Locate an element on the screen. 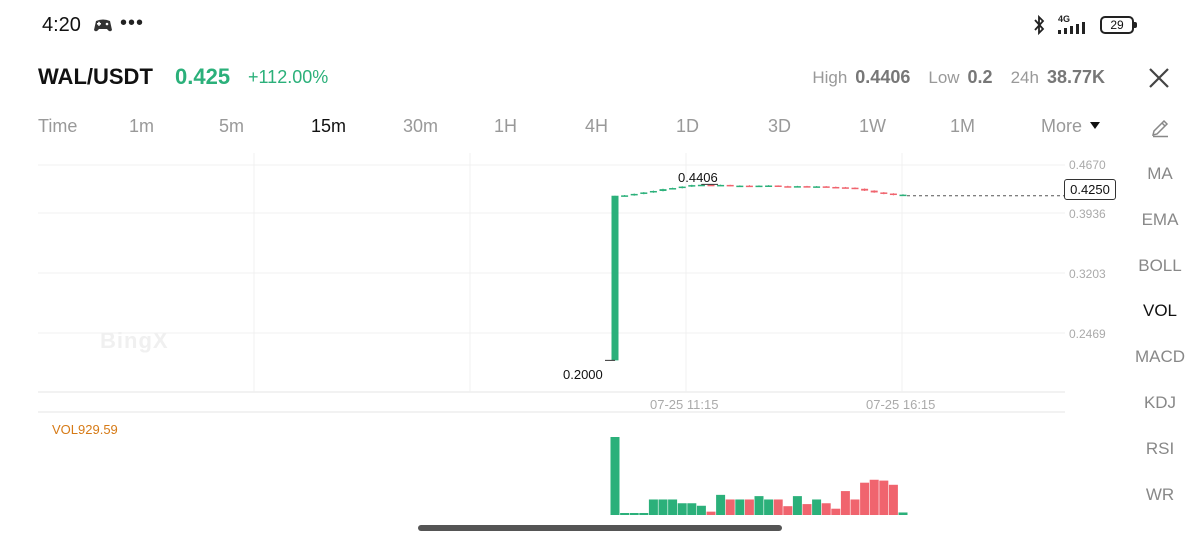 This screenshot has height=540, width=1200. more-label: More is located at coordinates (1062, 126).